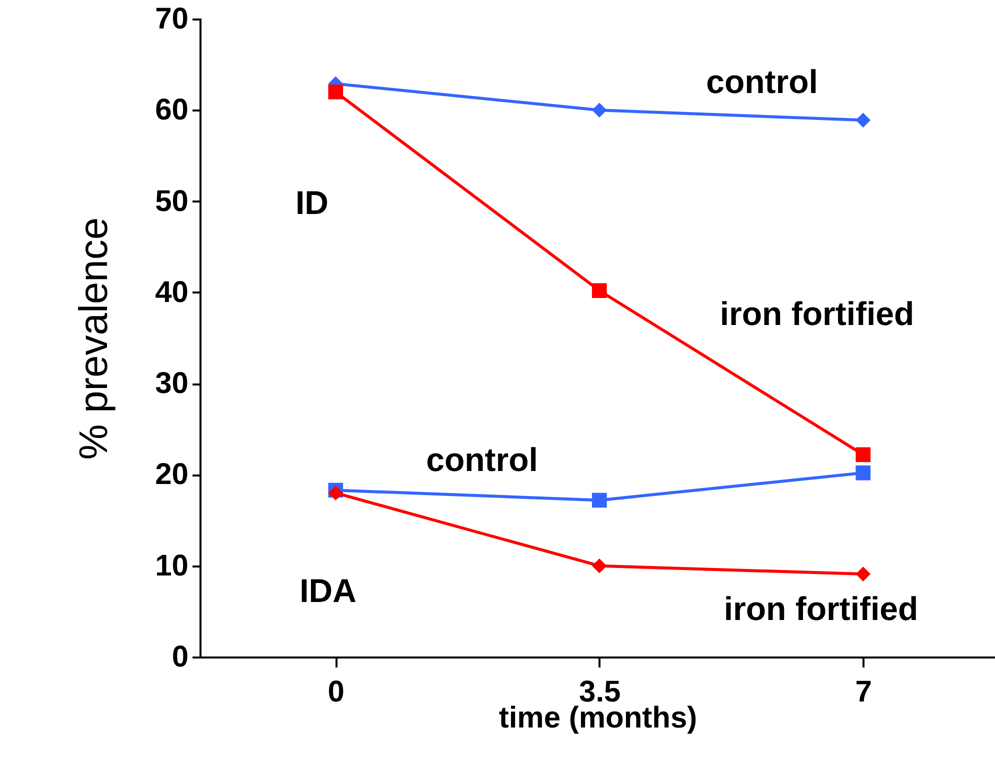 The height and width of the screenshot is (760, 995). What do you see at coordinates (180, 657) in the screenshot?
I see `y-tick-label: 0` at bounding box center [180, 657].